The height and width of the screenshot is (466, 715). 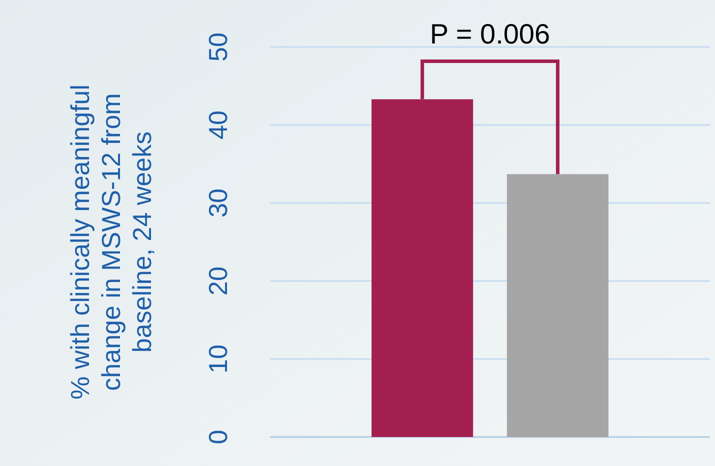 What do you see at coordinates (218, 359) in the screenshot?
I see `y-tick-label: 10` at bounding box center [218, 359].